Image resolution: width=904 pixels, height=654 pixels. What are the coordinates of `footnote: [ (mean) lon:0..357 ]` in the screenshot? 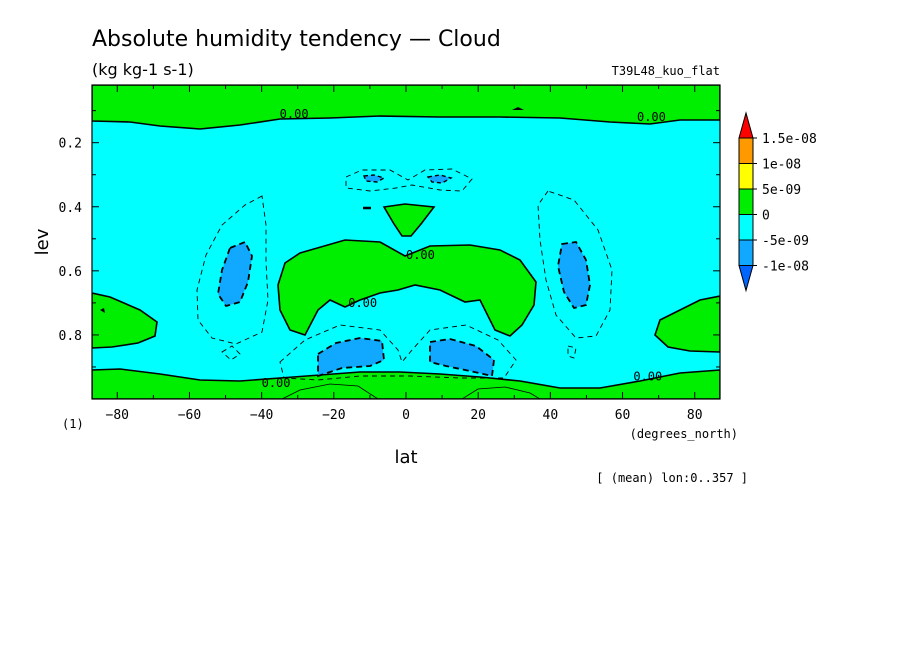 It's located at (672, 478).